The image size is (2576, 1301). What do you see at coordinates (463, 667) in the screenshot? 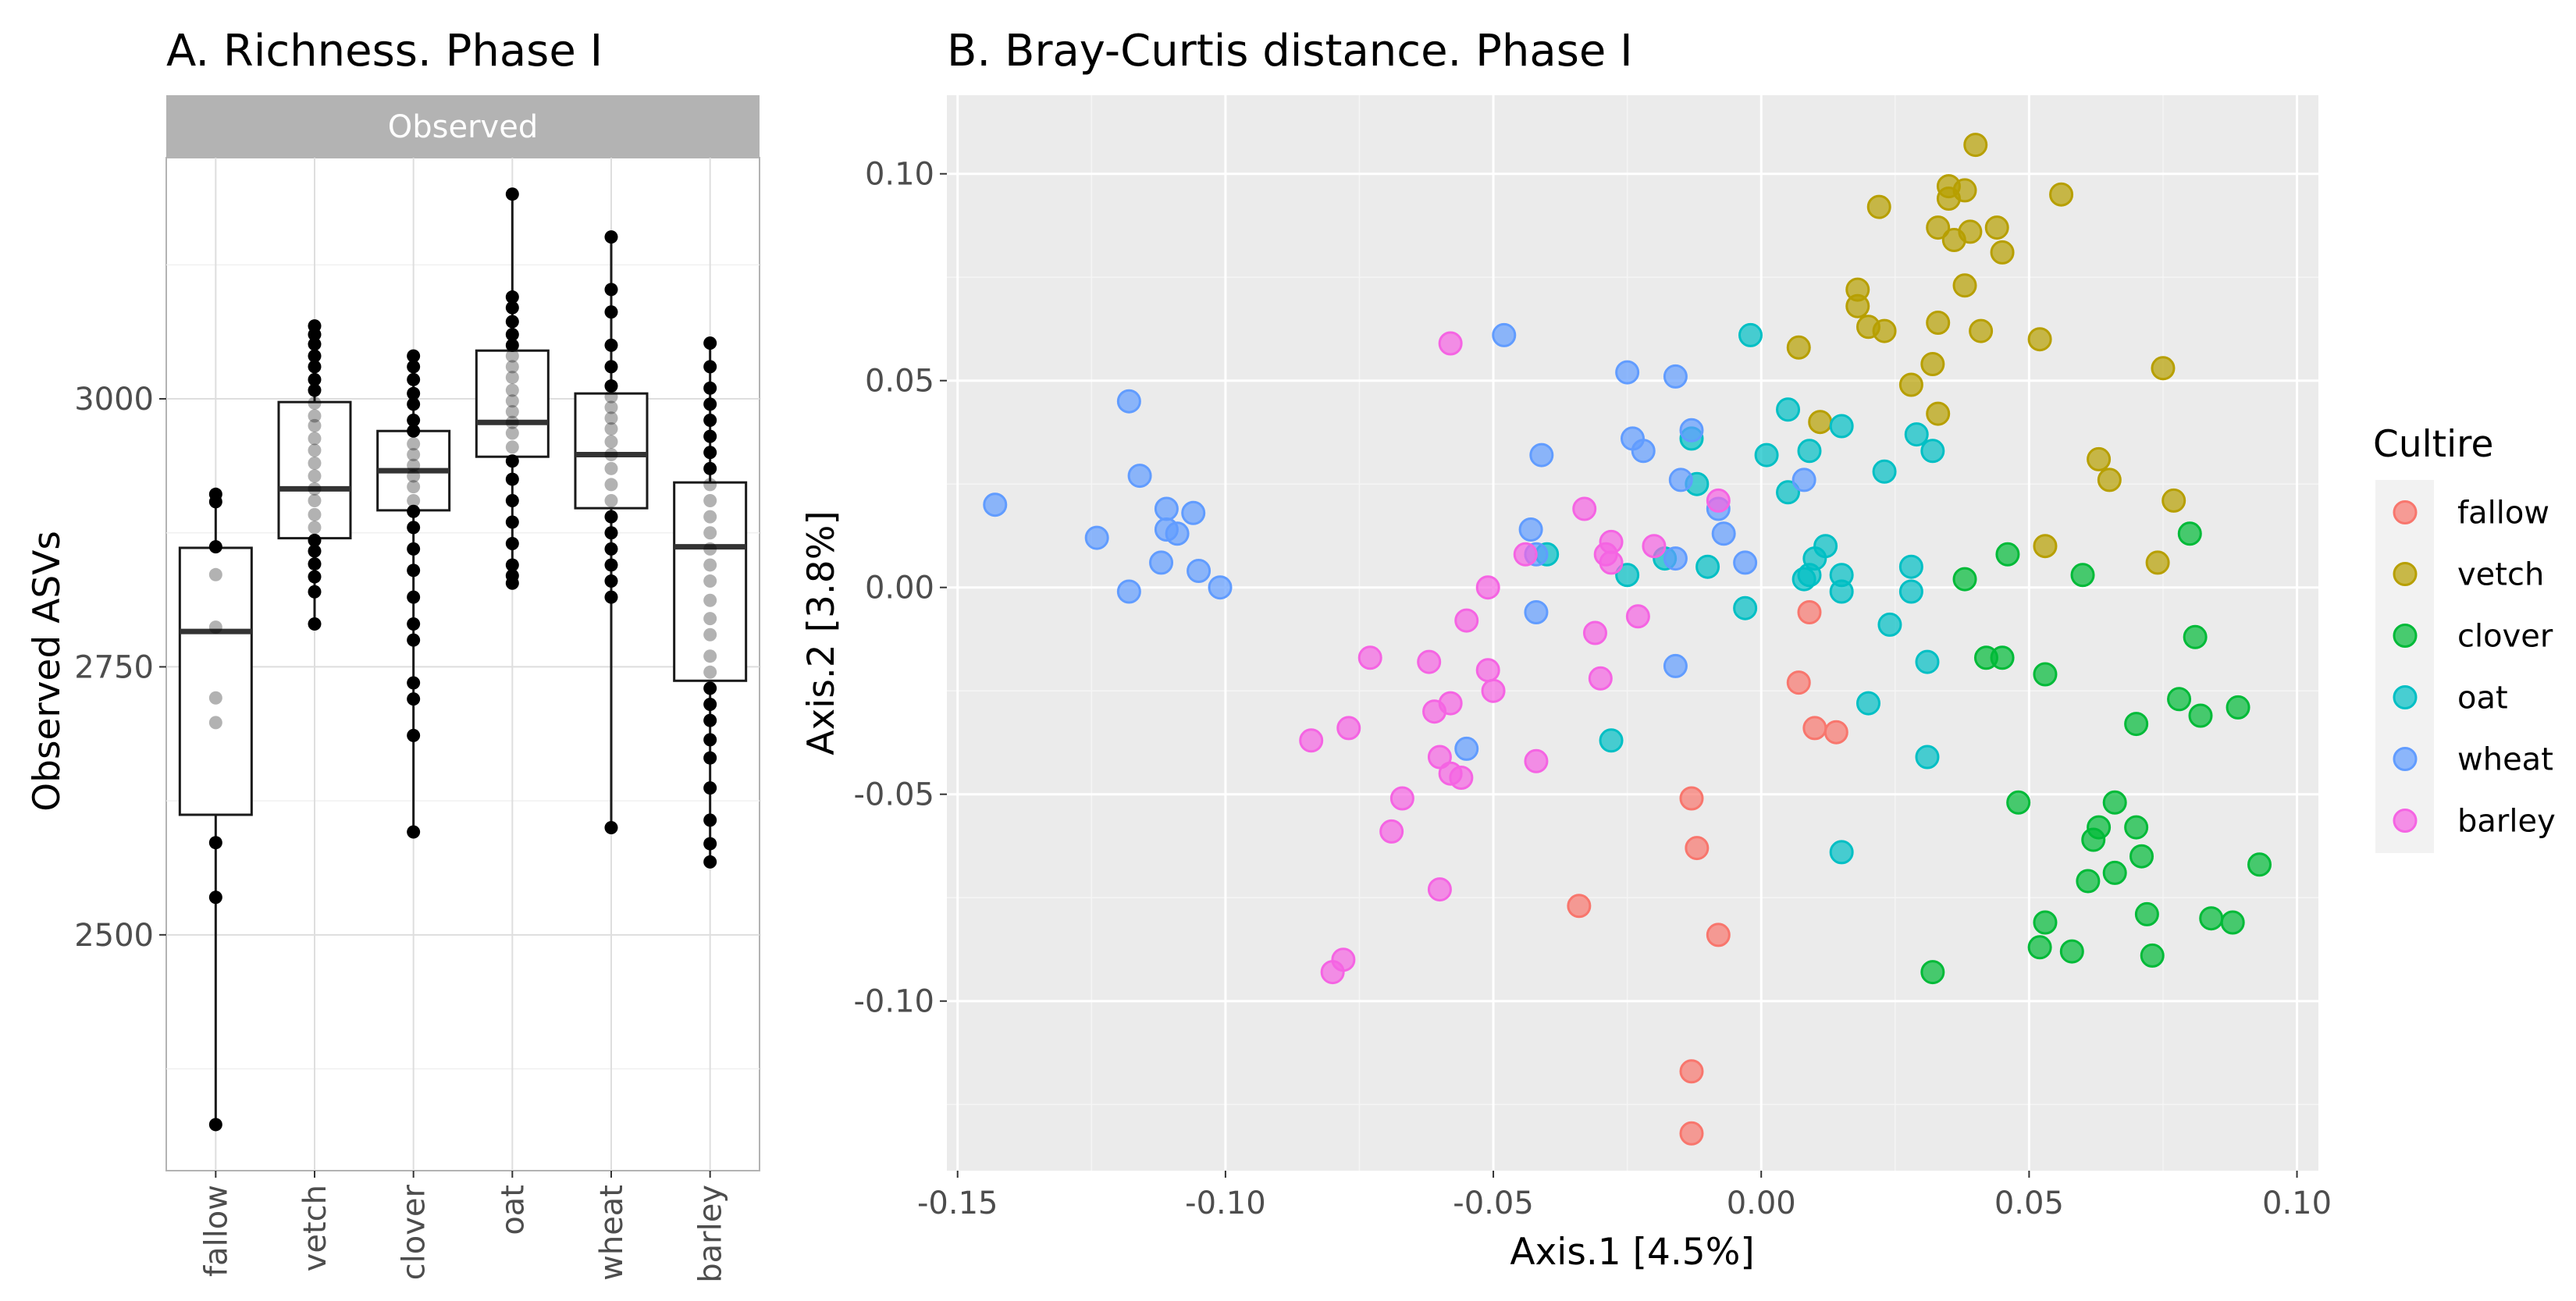
I see `panel-a-minor-gridlines` at bounding box center [463, 667].